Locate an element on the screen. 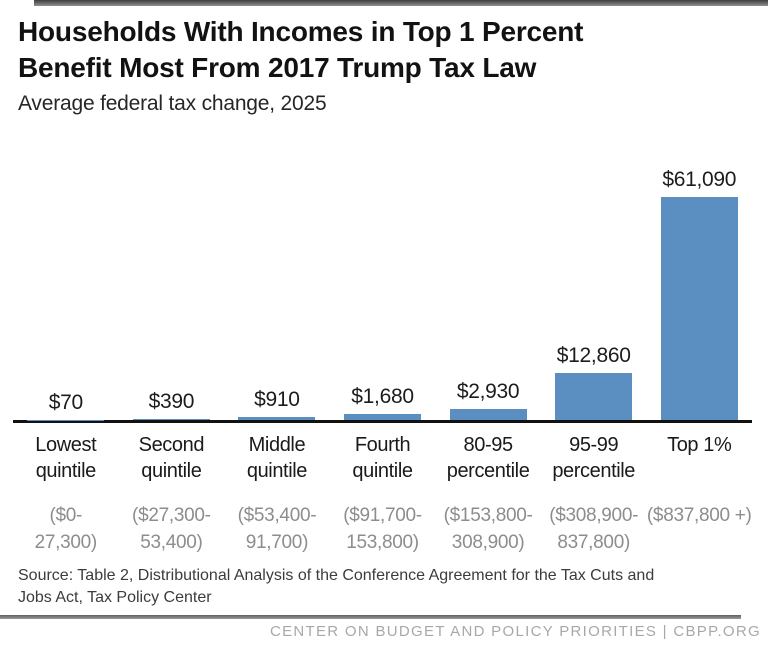 The height and width of the screenshot is (653, 768). bar-value-label: $1,680 is located at coordinates (382, 396).